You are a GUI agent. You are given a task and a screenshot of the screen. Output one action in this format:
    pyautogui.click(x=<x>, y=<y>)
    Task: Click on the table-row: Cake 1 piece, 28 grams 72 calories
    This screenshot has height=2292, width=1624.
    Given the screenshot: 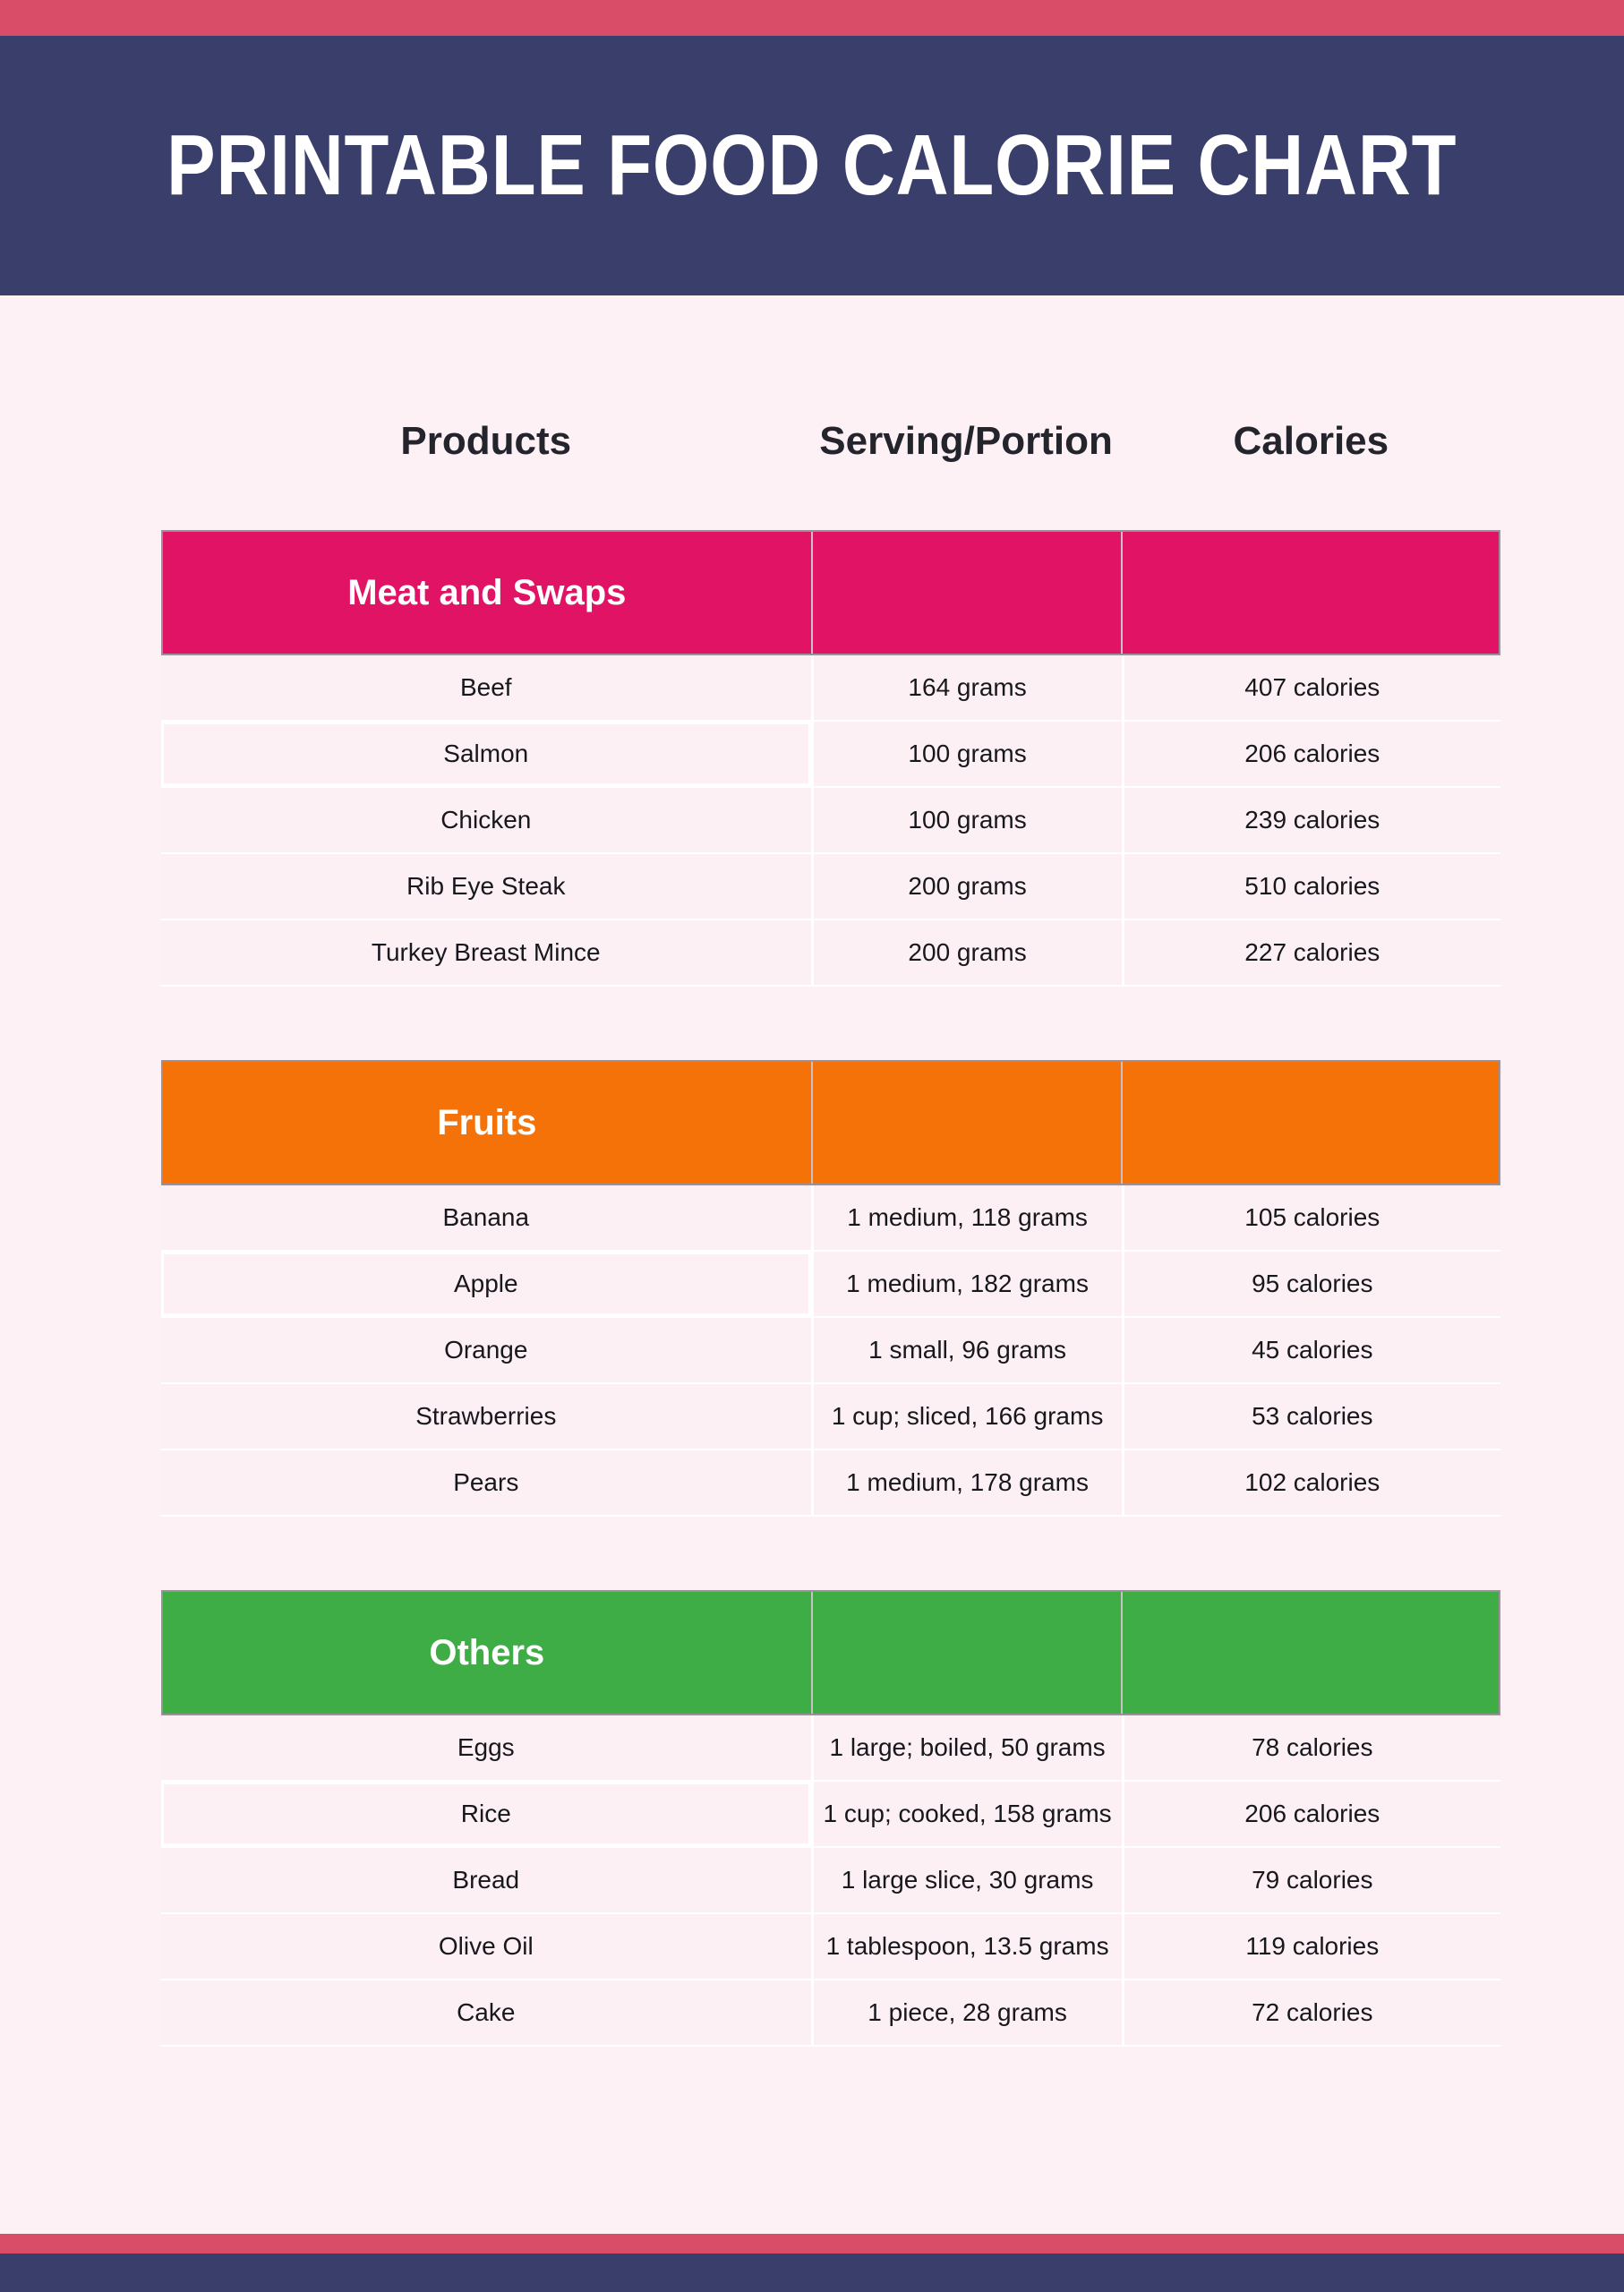 What is the action you would take?
    pyautogui.click(x=830, y=2013)
    